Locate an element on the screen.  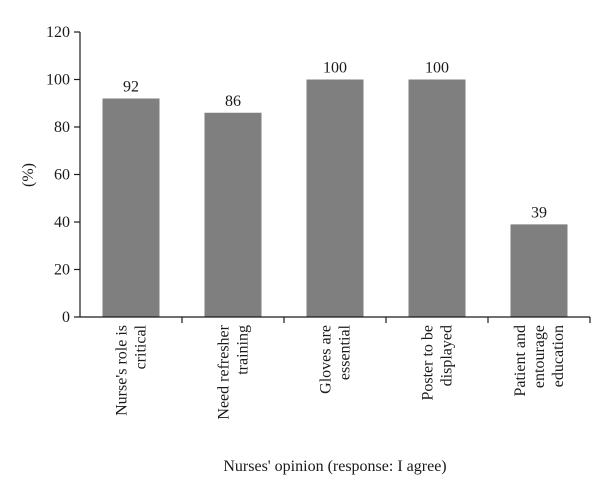
y-tick-label: 120 is located at coordinates (58, 32).